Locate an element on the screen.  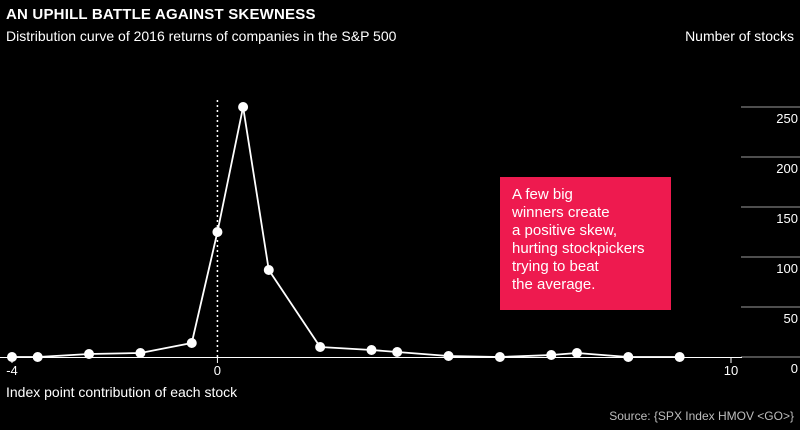
x-tick-label: 10 is located at coordinates (731, 370).